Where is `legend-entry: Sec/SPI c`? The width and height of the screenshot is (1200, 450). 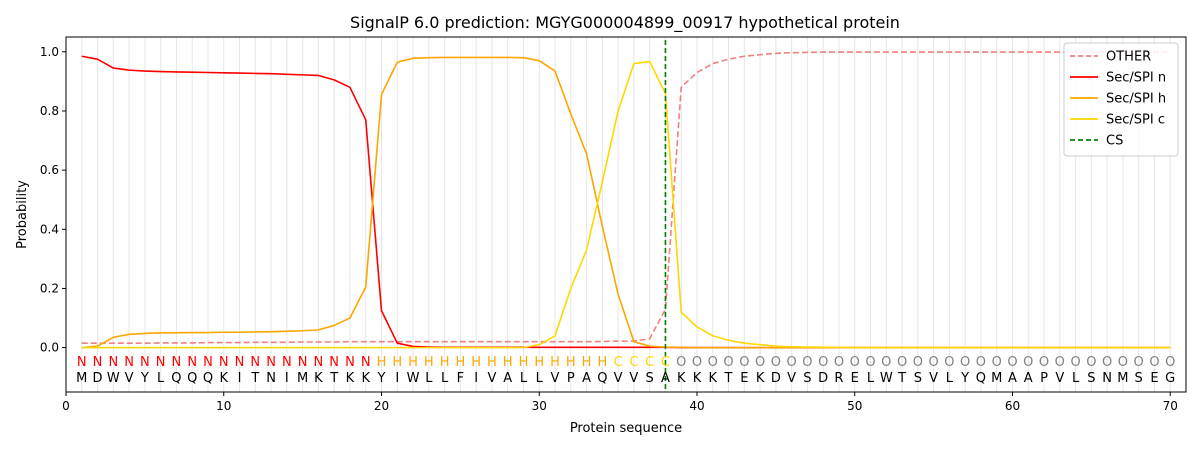 legend-entry: Sec/SPI c is located at coordinates (1135, 120).